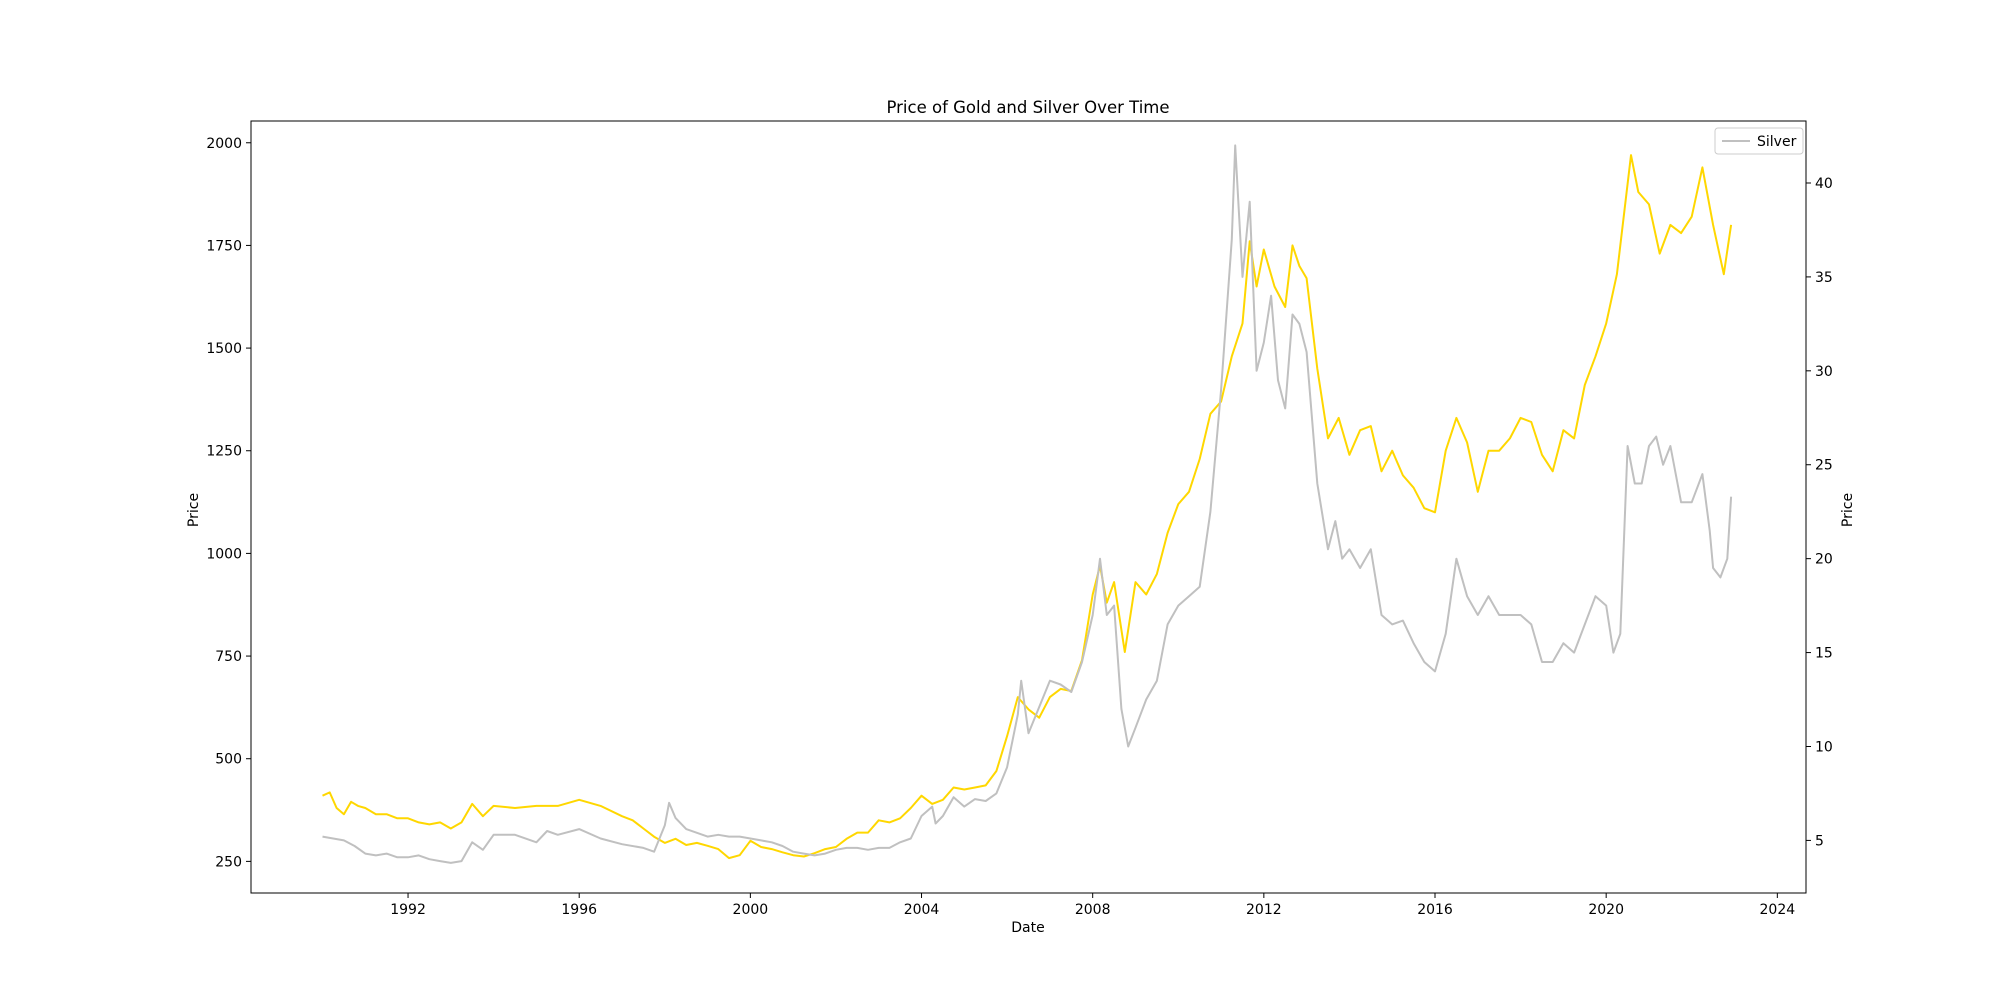  Describe the element at coordinates (1824, 747) in the screenshot. I see `y-right-tick-label: 10` at that location.